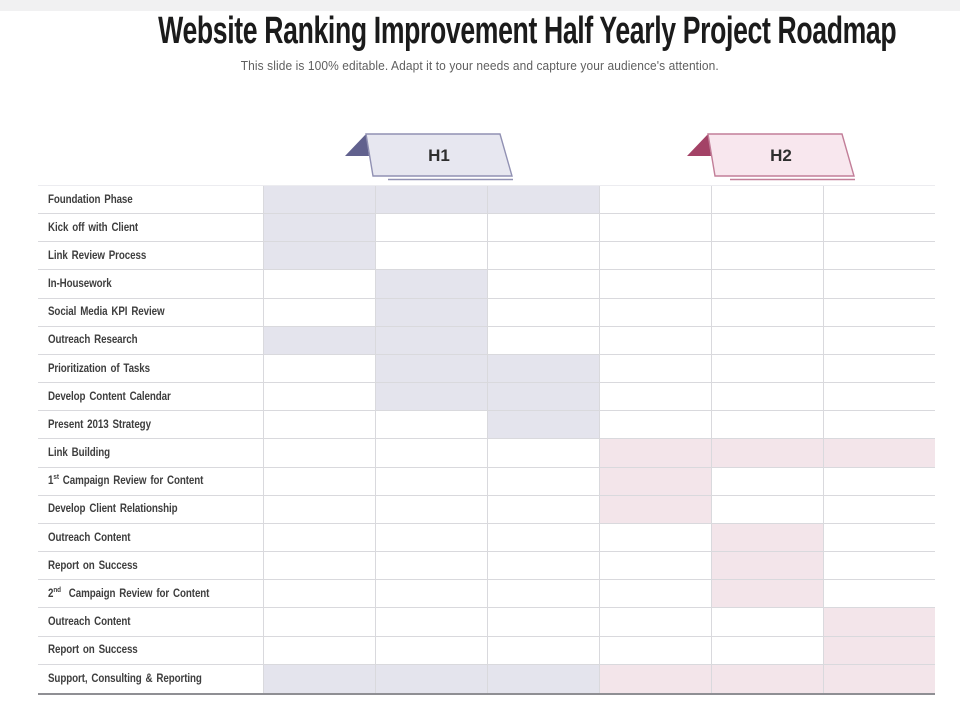 The height and width of the screenshot is (720, 960). What do you see at coordinates (150, 651) in the screenshot?
I see `task-label: Report on Success` at bounding box center [150, 651].